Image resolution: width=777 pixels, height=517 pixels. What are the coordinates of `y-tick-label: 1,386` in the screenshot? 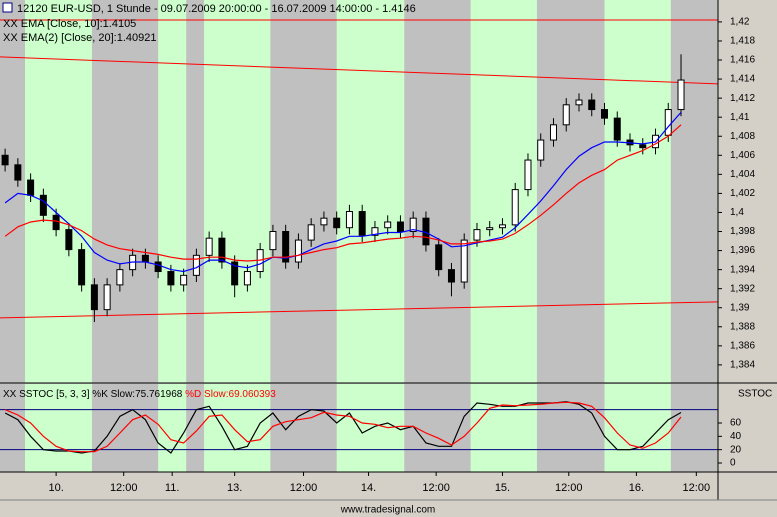 It's located at (742, 345).